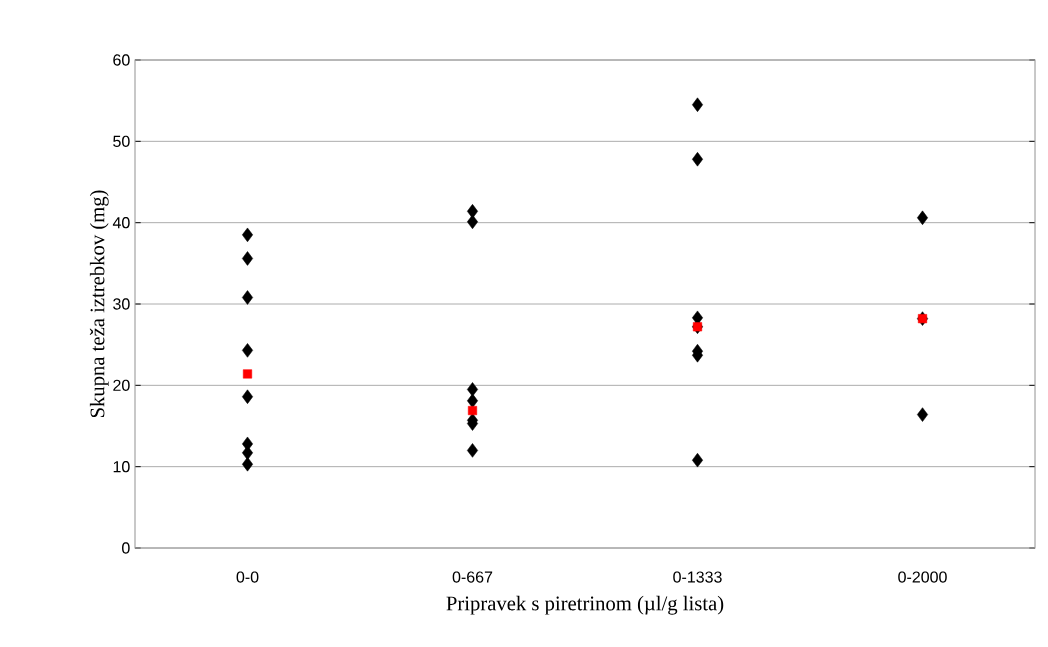 This screenshot has height=647, width=1048. I want to click on x-tick-label: 0-0, so click(247, 577).